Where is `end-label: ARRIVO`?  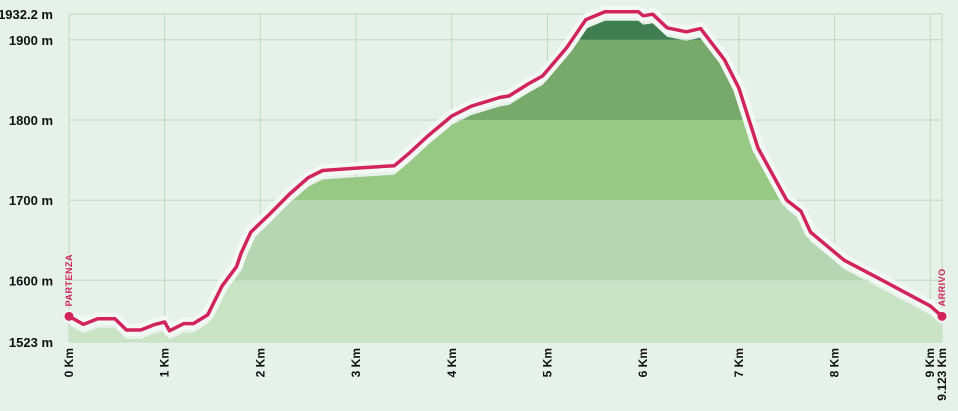
end-label: ARRIVO is located at coordinates (942, 287).